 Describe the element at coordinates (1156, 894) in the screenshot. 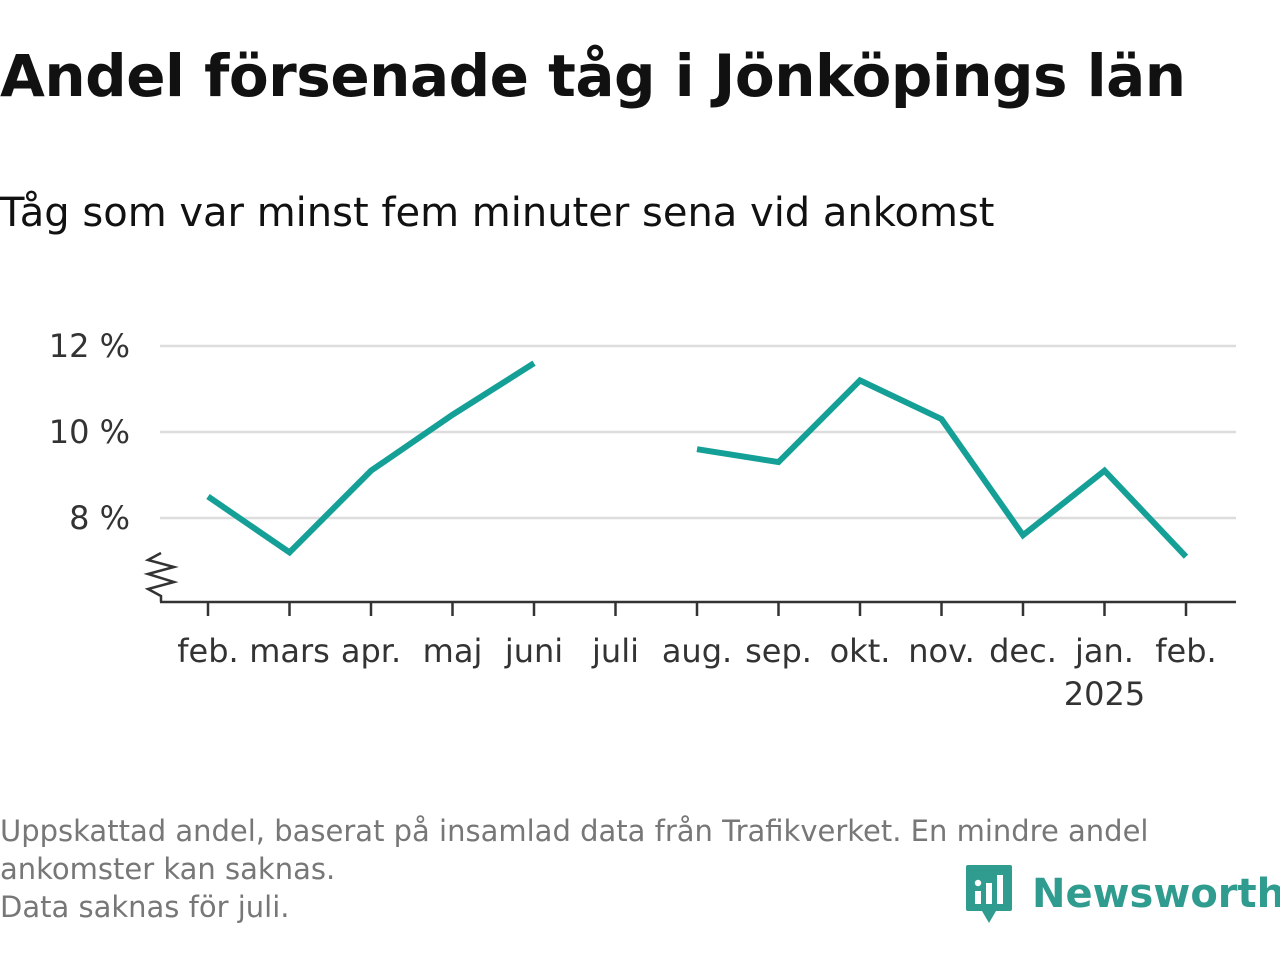

I see `brand-name: Newsworthy` at that location.